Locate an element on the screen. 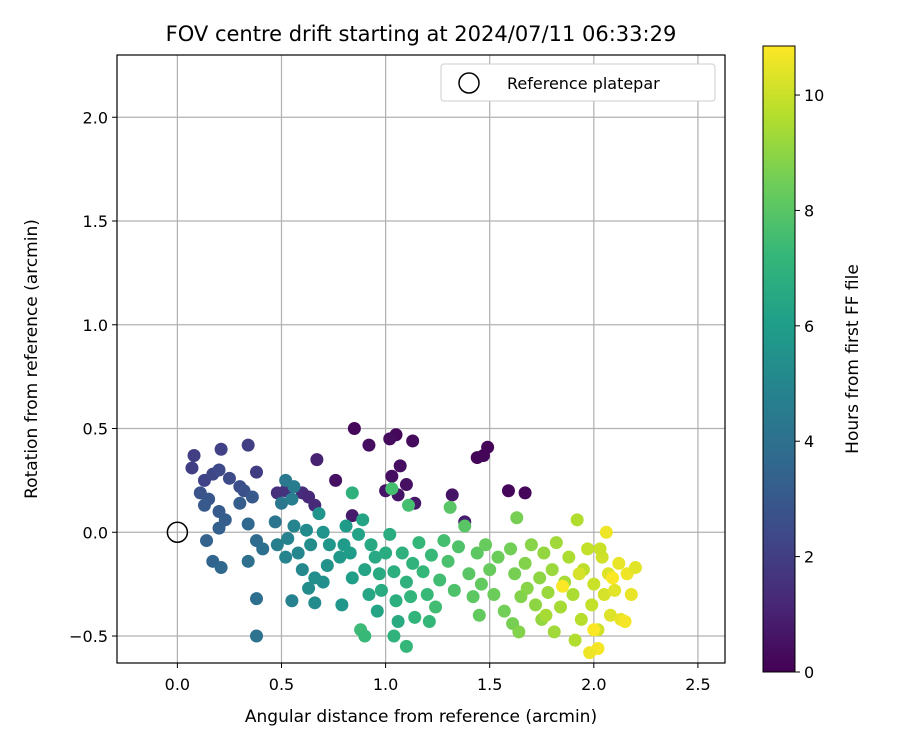 This screenshot has width=900, height=750. colorbar-tick-label: 4 is located at coordinates (809, 441).